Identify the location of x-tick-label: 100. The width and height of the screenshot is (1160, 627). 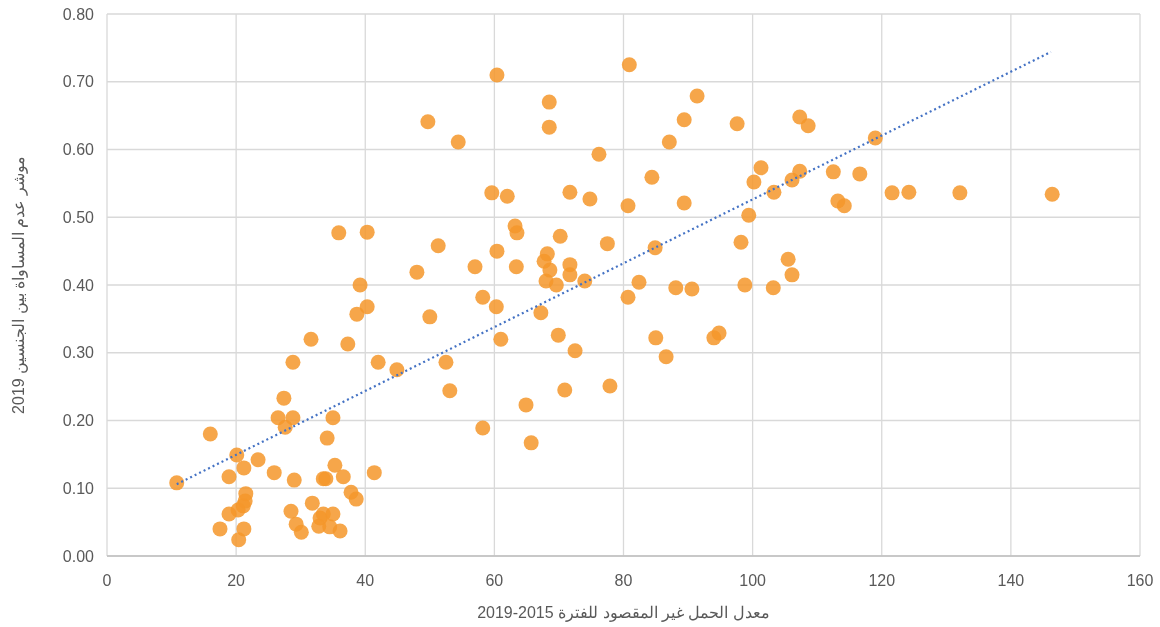
(753, 580).